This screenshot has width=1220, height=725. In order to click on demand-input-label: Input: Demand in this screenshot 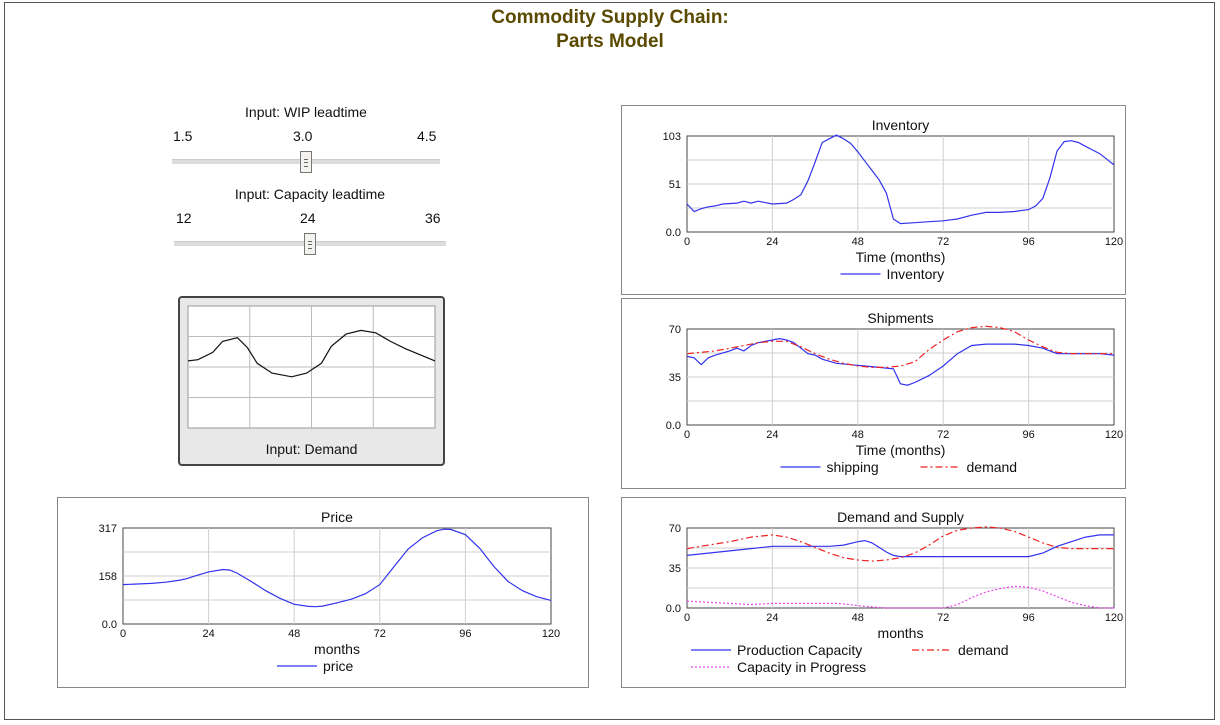, I will do `click(311, 449)`.